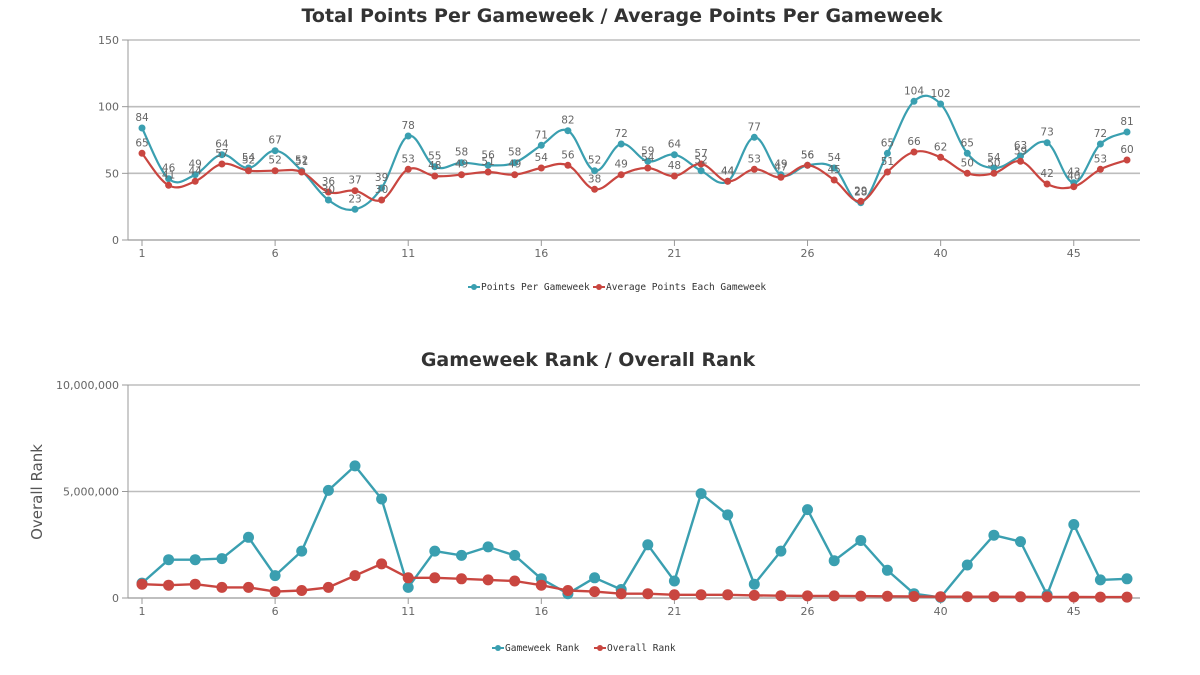 The width and height of the screenshot is (1200, 675). What do you see at coordinates (635, 648) in the screenshot?
I see `legend-item-overall-rank: Overall Rank` at bounding box center [635, 648].